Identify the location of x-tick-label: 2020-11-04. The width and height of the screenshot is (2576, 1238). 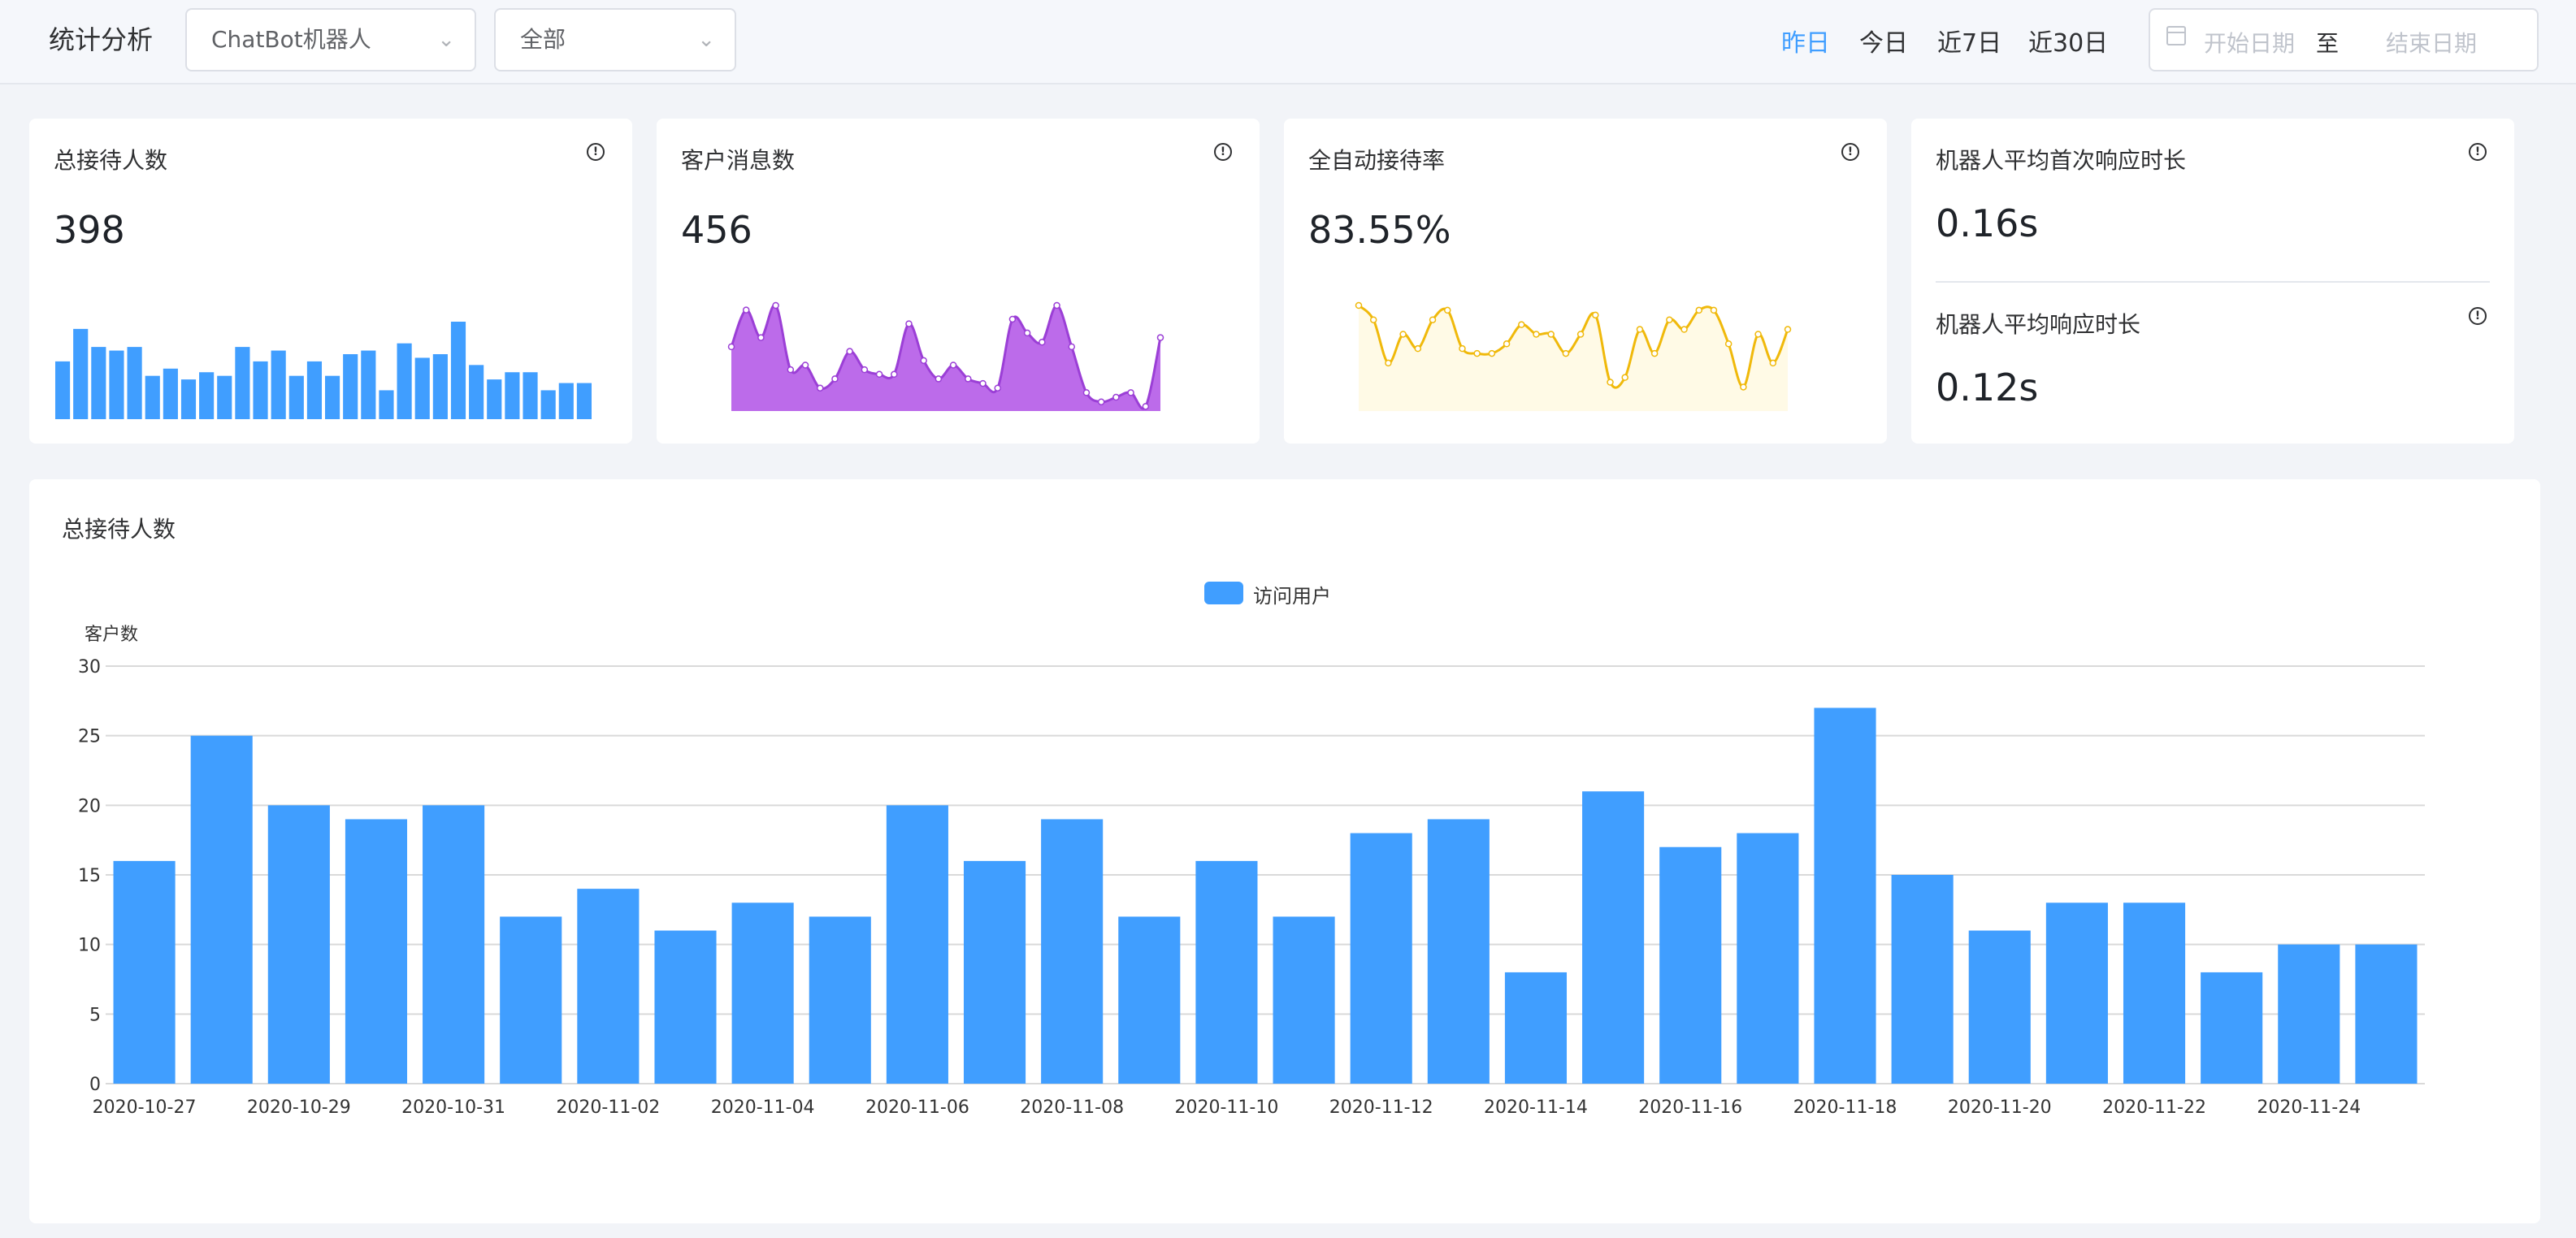
(763, 1107).